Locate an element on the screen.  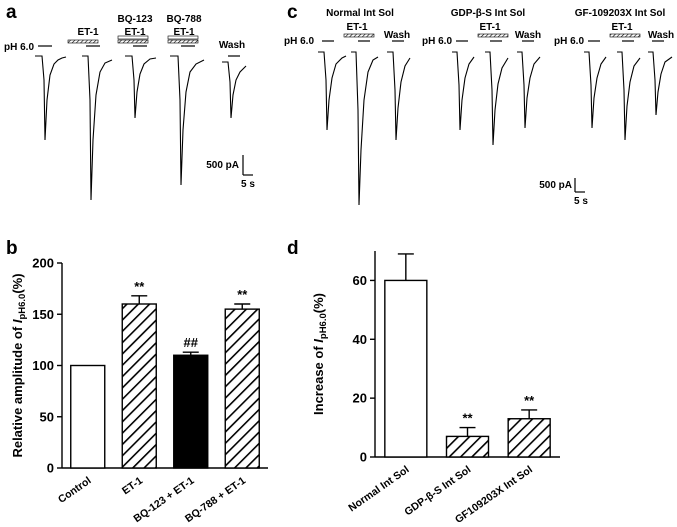
panel-c-group3-ph: pH 6.0 is located at coordinates (569, 41).